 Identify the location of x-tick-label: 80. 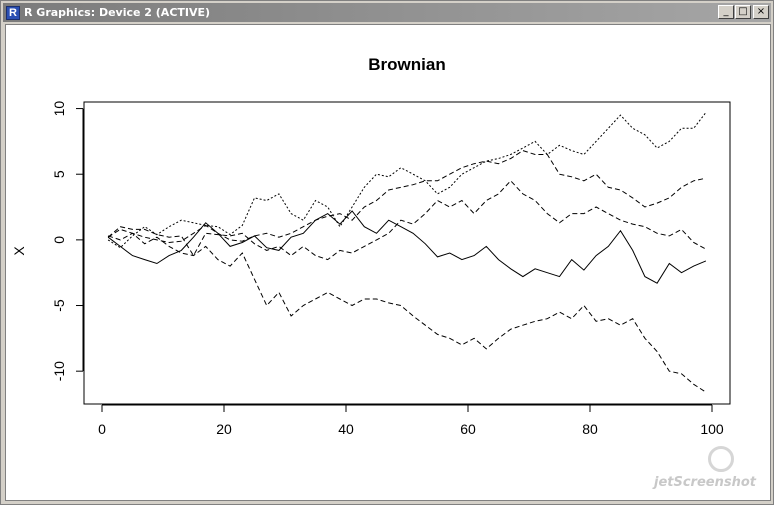
(590, 429).